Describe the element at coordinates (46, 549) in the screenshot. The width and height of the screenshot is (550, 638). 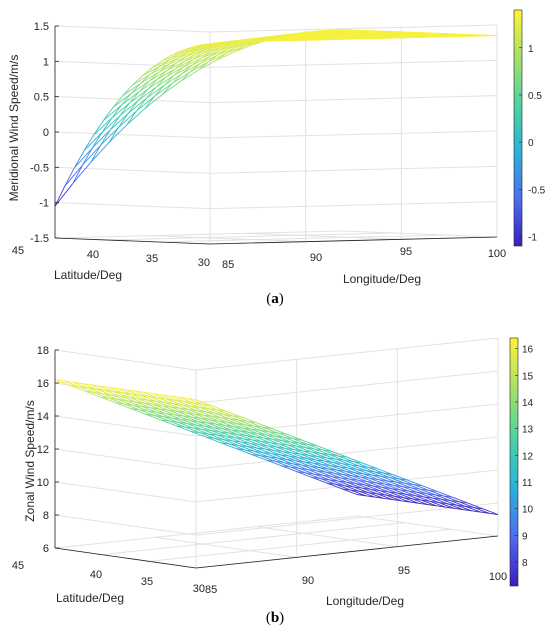
I see `z-tick-label: 6` at that location.